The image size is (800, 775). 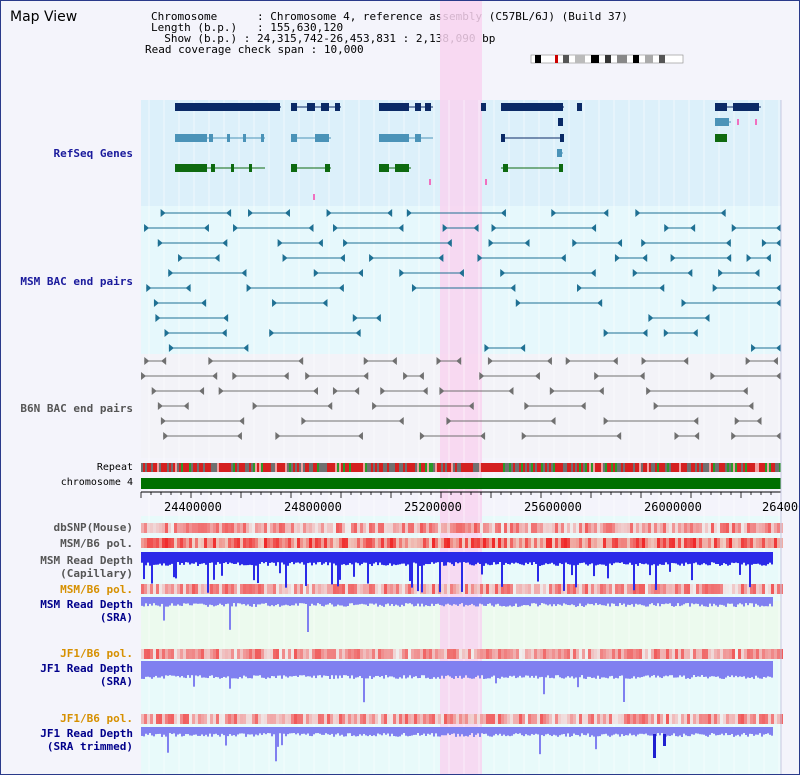 What do you see at coordinates (609, 60) in the screenshot?
I see `chromosome-ideogram` at bounding box center [609, 60].